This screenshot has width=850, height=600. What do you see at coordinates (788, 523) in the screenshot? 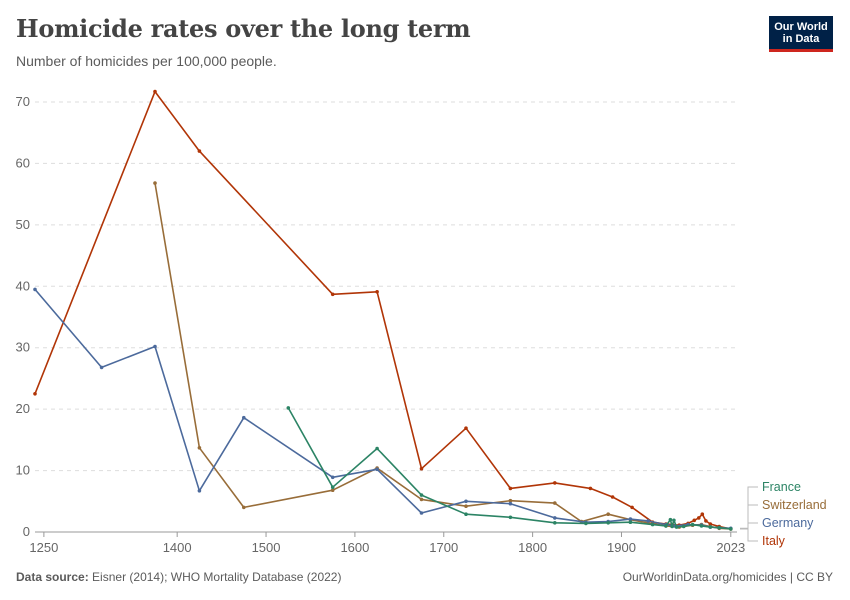
I see `legend-label-germany: Germany` at bounding box center [788, 523].